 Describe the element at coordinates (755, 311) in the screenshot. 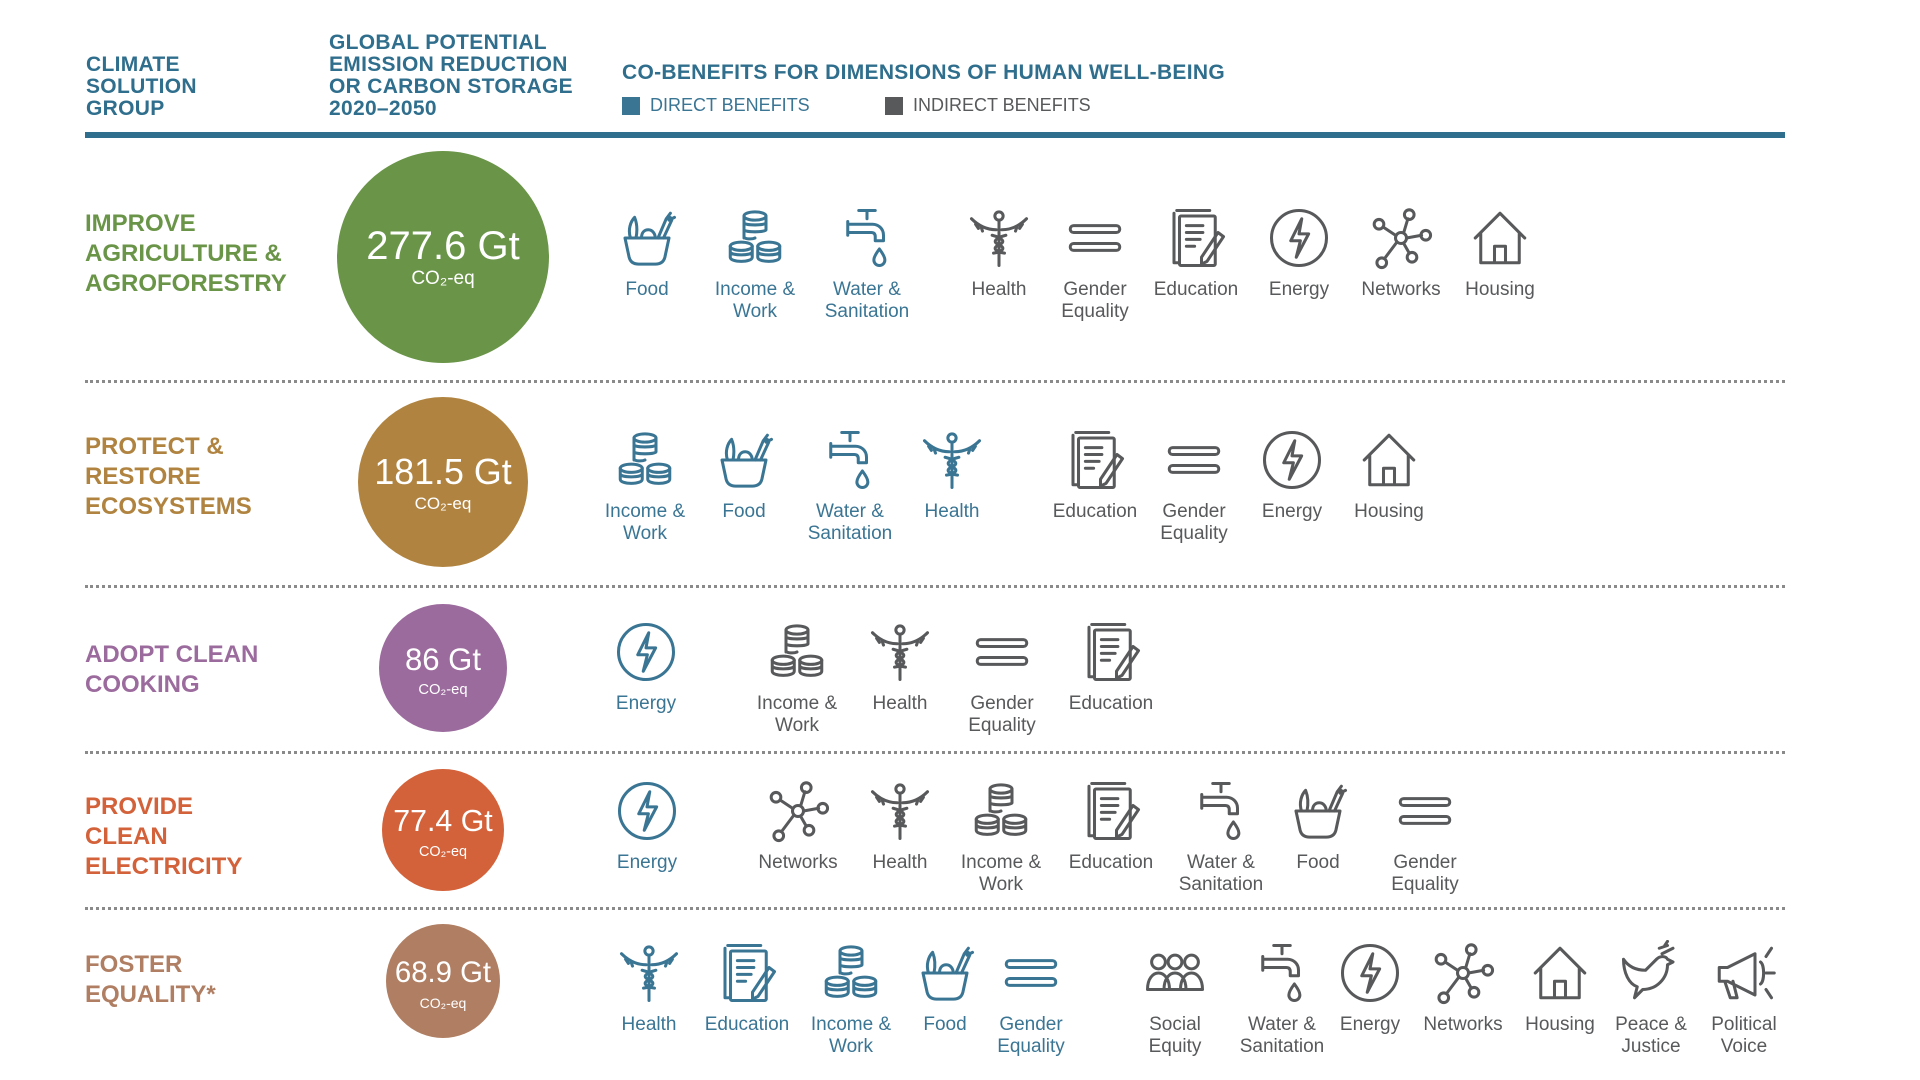

I see `benefit-label-line: Work` at that location.